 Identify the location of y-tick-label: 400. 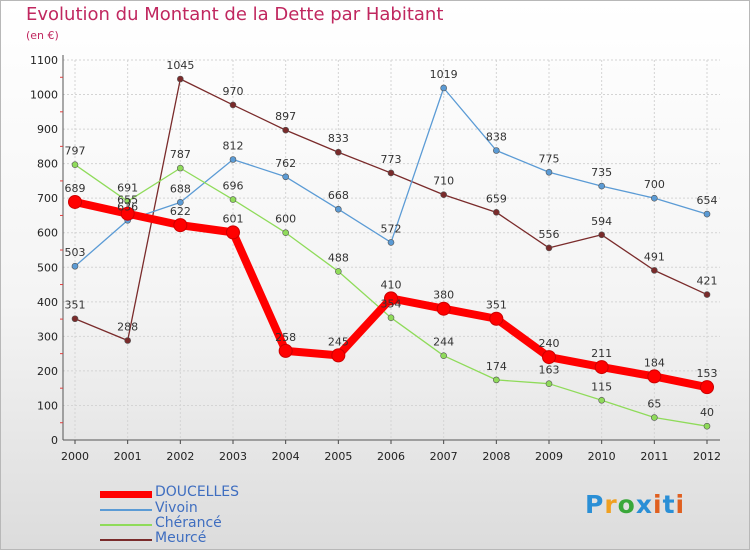
(47, 302).